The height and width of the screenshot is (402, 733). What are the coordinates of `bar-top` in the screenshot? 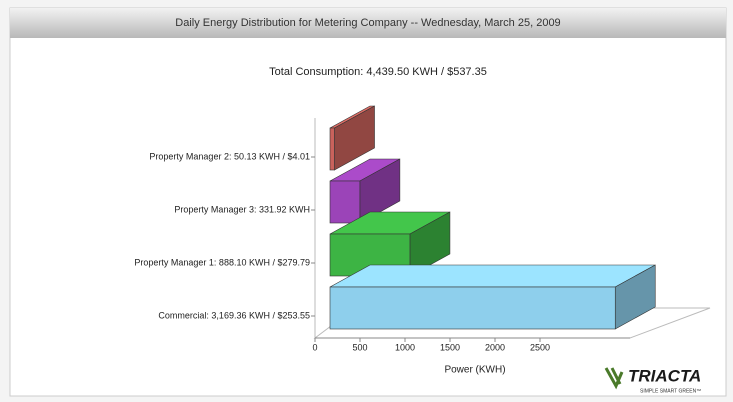 It's located at (492, 276).